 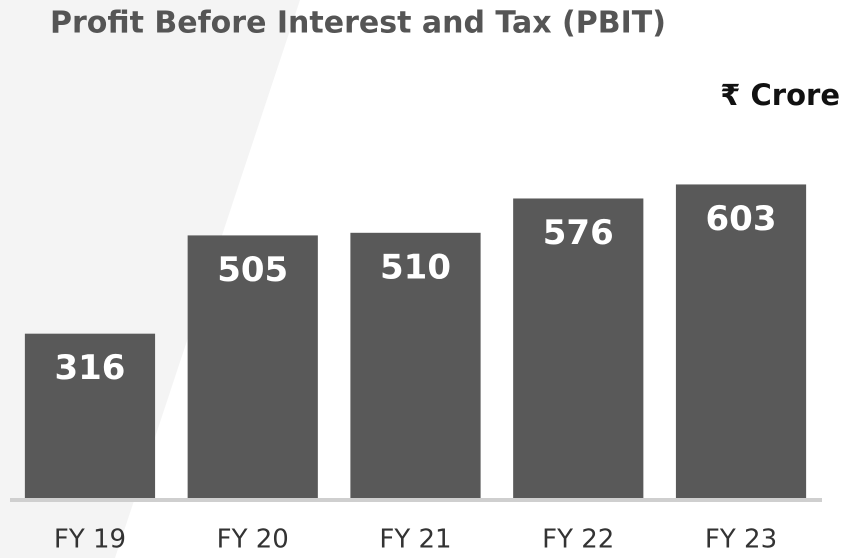 I want to click on x-tick-label: FY 22, so click(x=578, y=540).